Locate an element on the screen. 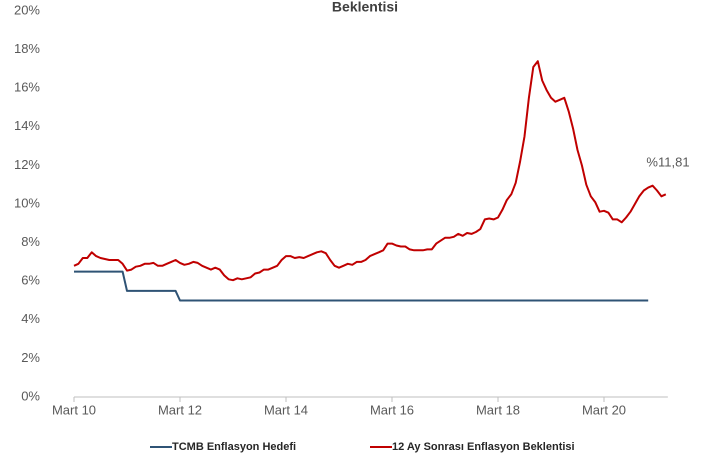 This screenshot has width=714, height=460. legend-label: 12 Ay Sonrası Enflasyon Beklentisi is located at coordinates (483, 447).